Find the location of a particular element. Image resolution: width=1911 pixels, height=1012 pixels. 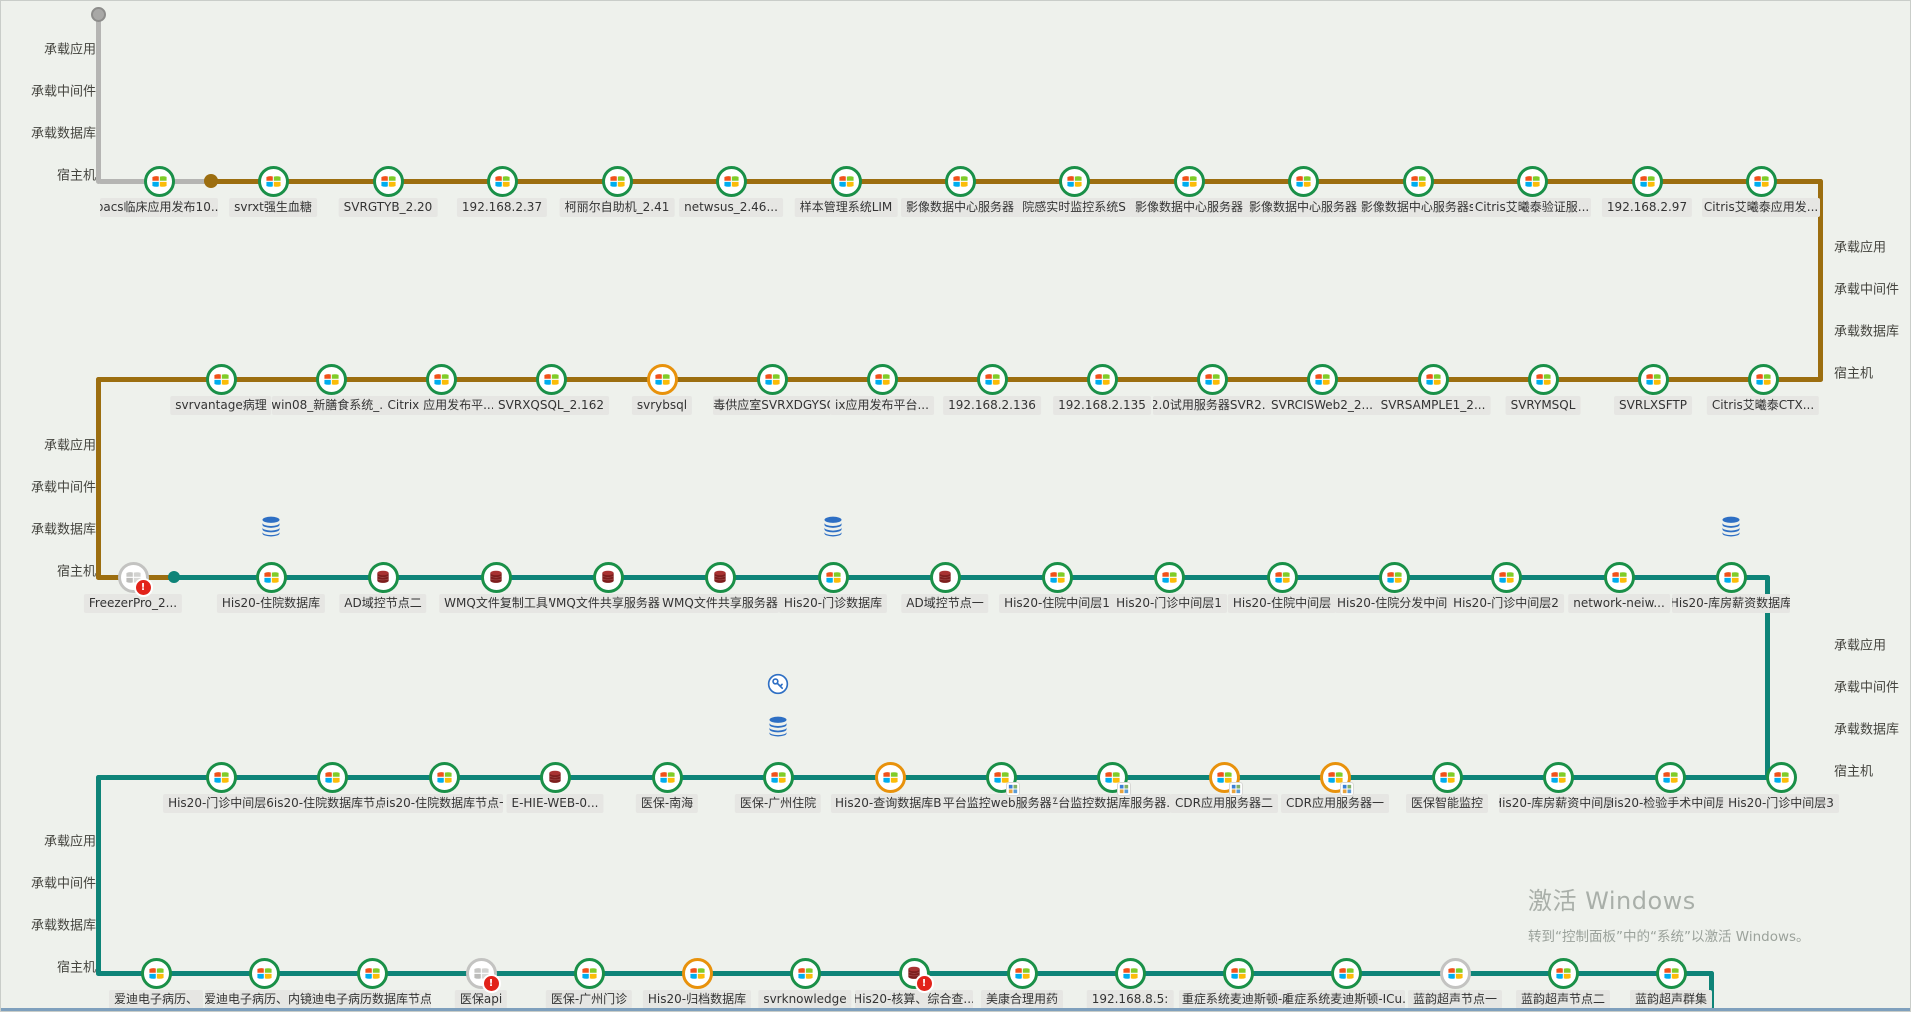

node-label: 医保智能监控 is located at coordinates (1447, 803).